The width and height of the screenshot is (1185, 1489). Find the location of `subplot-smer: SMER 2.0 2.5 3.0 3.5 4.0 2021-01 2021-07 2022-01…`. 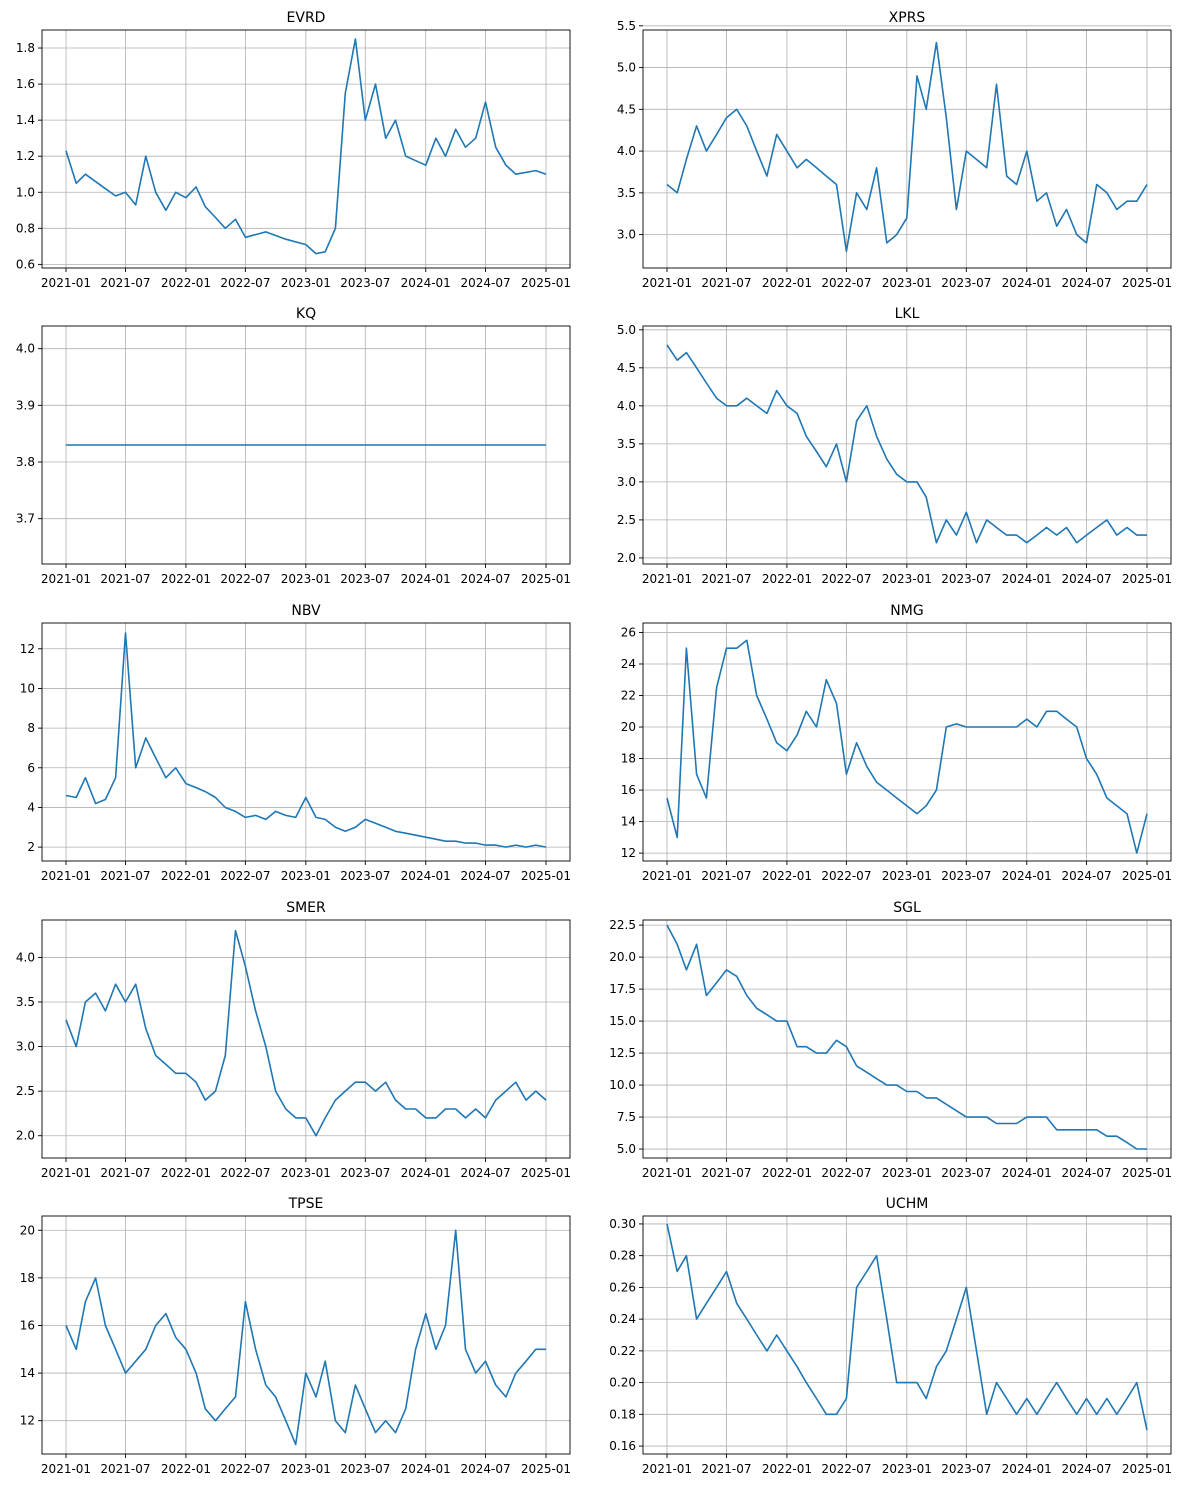

subplot-smer: SMER 2.0 2.5 3.0 3.5 4.0 2021-01 2021-07 2022-01… is located at coordinates (293, 1040).